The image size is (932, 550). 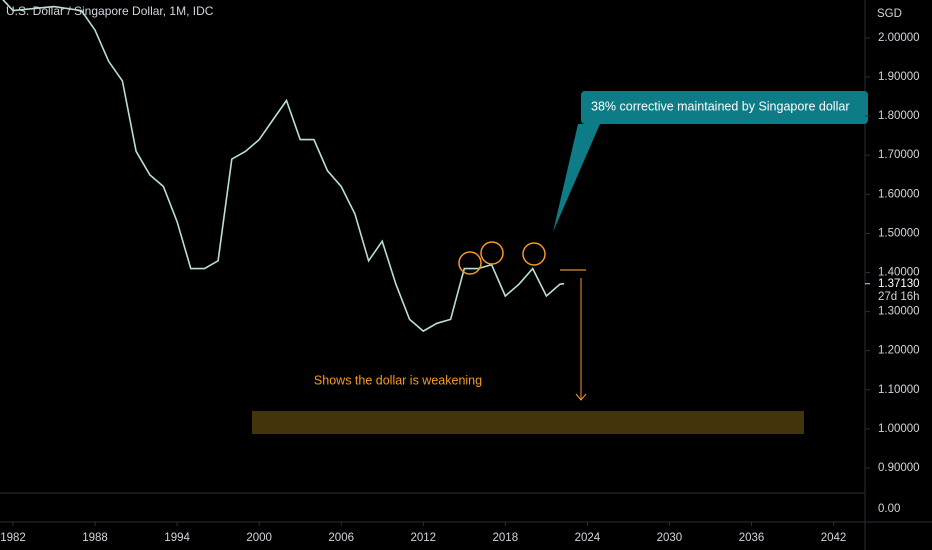 I want to click on y-tick-label: 1.50000, so click(x=899, y=233).